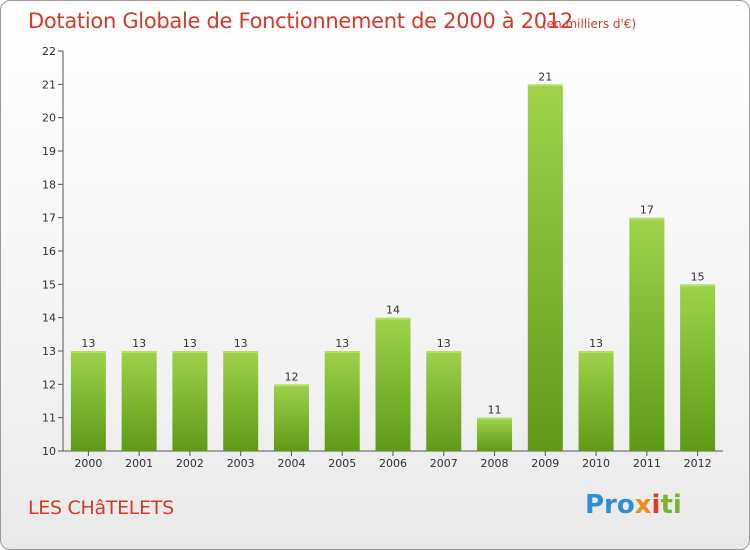 This screenshot has width=750, height=550. Describe the element at coordinates (656, 505) in the screenshot. I see `logo-part-3: i` at that location.